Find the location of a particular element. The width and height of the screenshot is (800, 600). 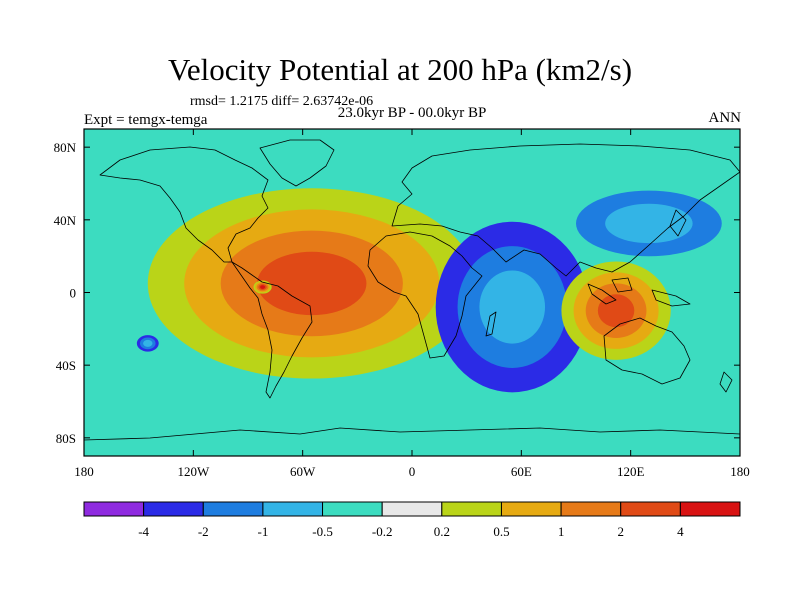

colorbar-label: 0.5 is located at coordinates (501, 531).